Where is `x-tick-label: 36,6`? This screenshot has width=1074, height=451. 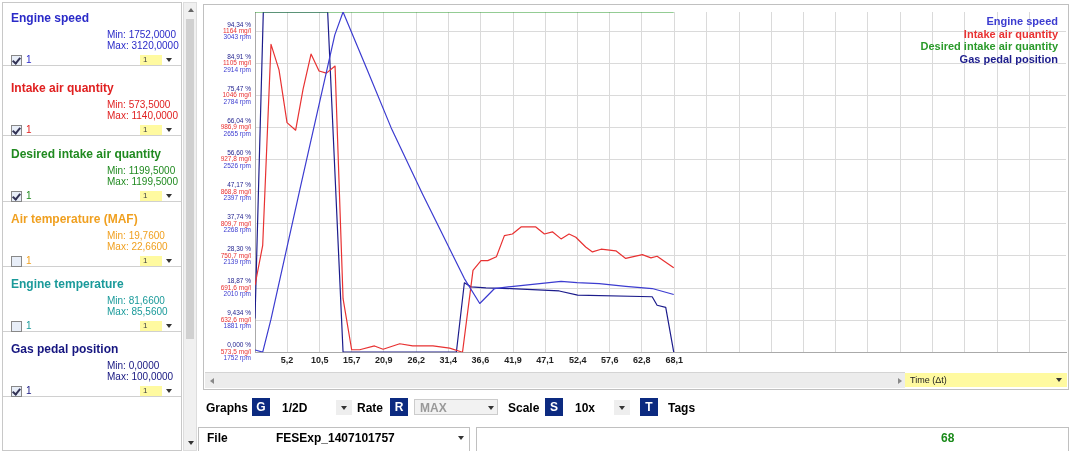
x-tick-label: 36,6 is located at coordinates (480, 360).